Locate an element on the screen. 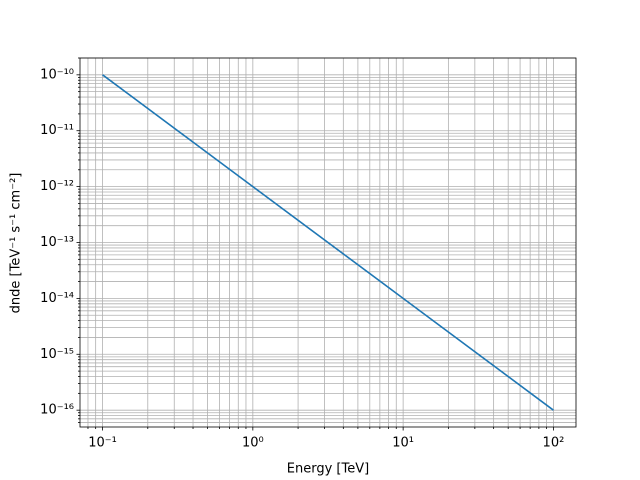  x-tick-label: 10² is located at coordinates (554, 443).